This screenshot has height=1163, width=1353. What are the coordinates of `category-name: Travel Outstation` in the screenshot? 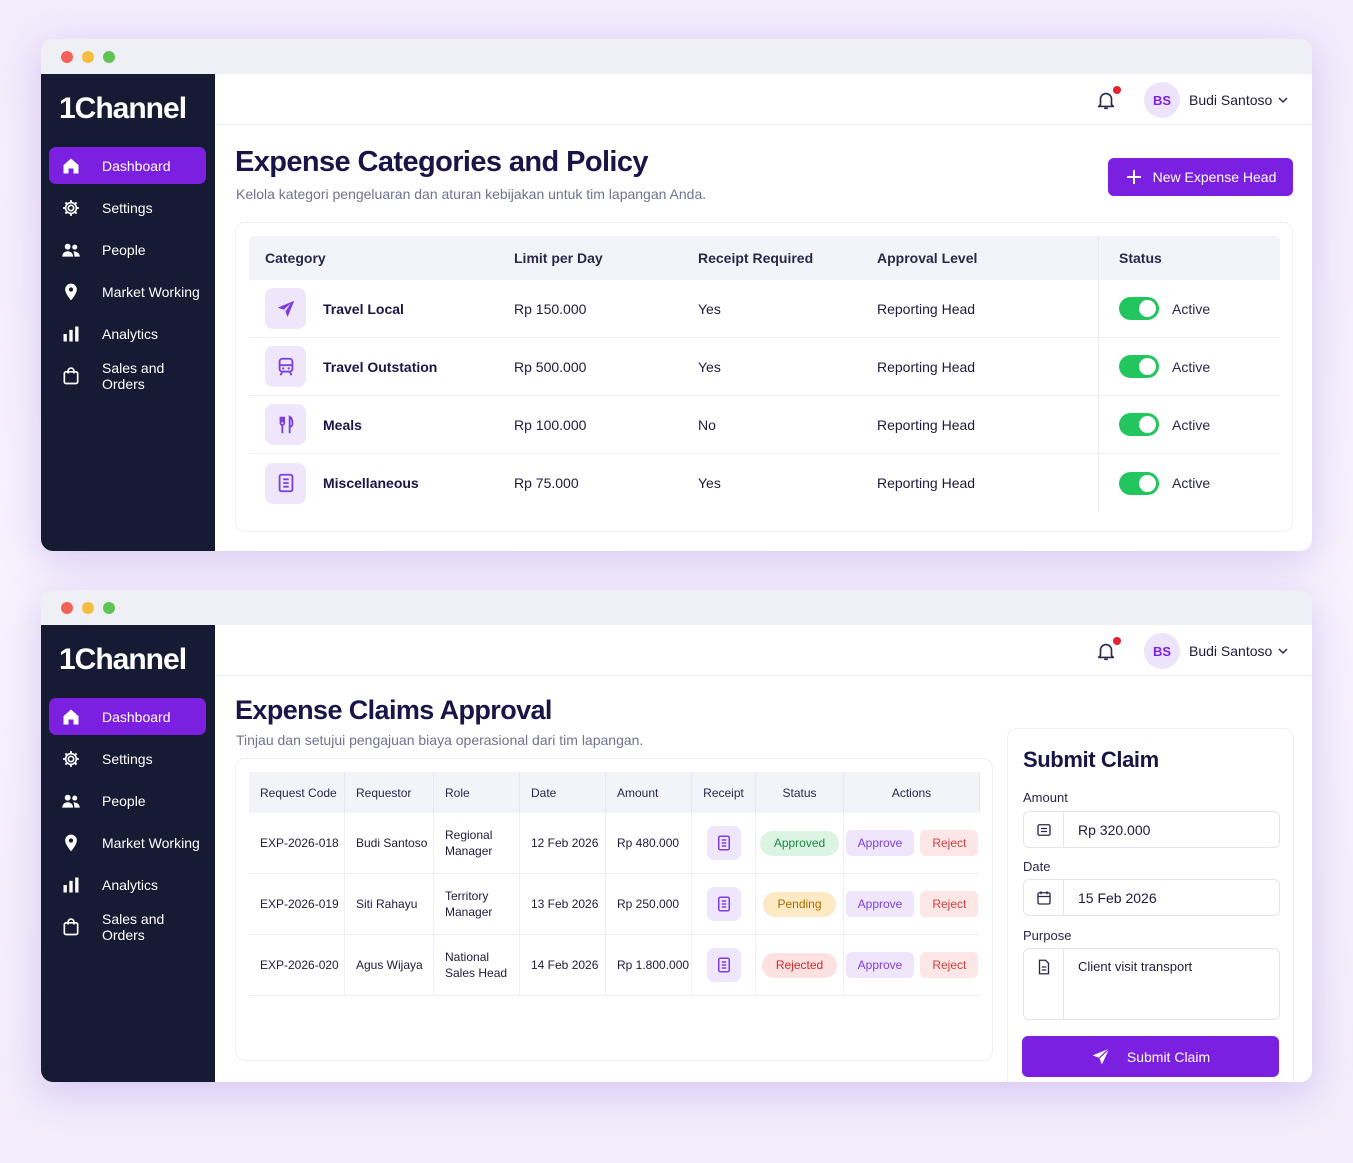 It's located at (380, 366).